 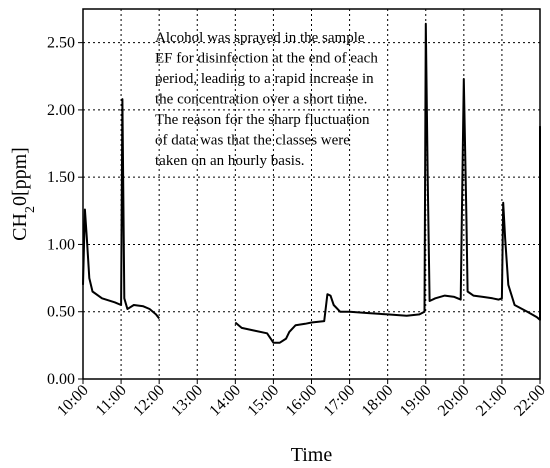 What do you see at coordinates (262, 120) in the screenshot?
I see `annotation-line: The reason for the sharp fluctuation` at bounding box center [262, 120].